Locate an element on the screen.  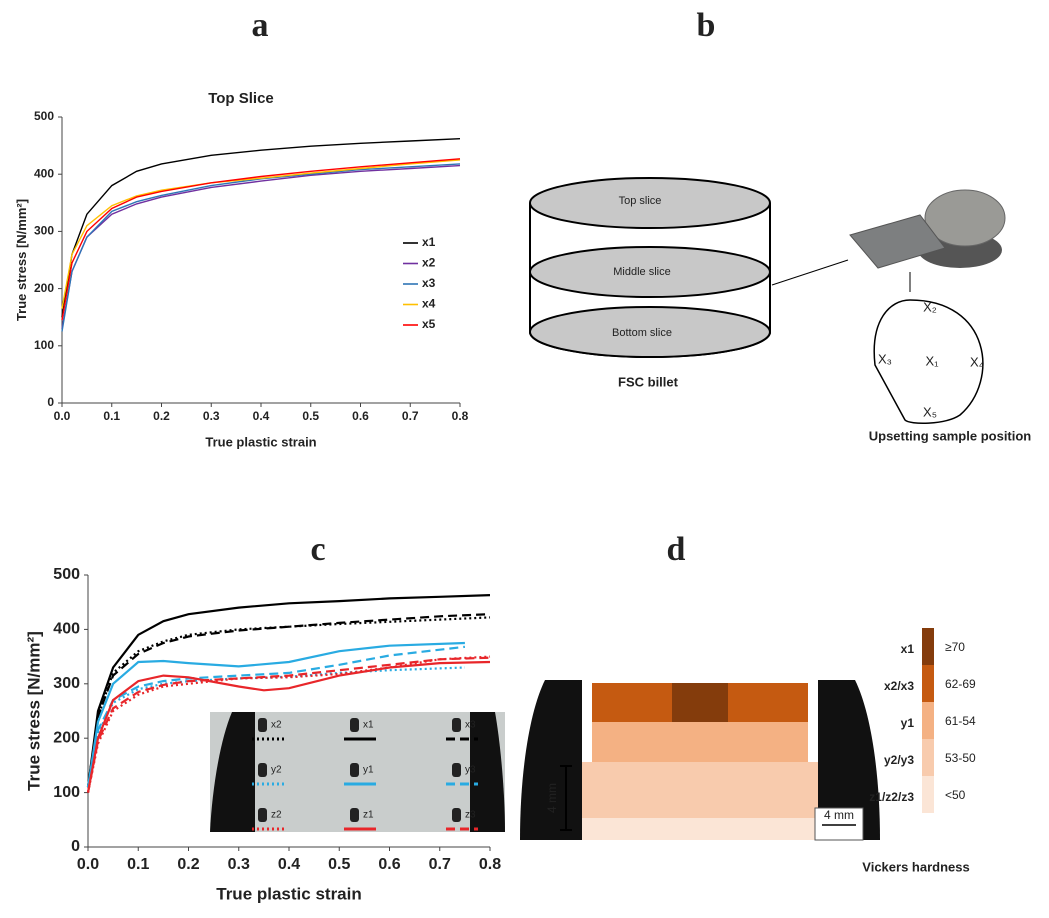
legend-zone: x1 is located at coordinates (908, 649).